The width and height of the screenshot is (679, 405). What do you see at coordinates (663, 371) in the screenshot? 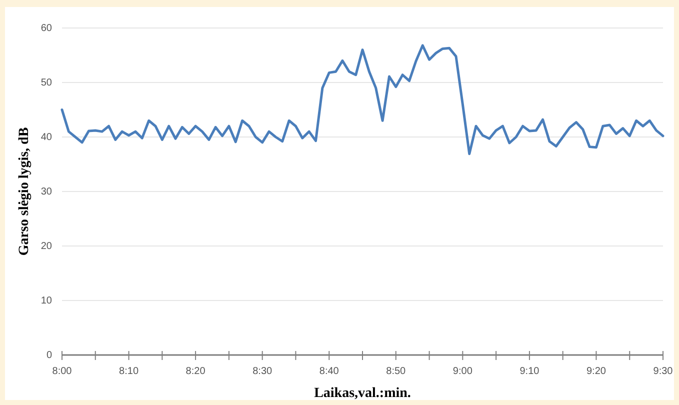
I see `x-tick-label: 9:30` at bounding box center [663, 371].